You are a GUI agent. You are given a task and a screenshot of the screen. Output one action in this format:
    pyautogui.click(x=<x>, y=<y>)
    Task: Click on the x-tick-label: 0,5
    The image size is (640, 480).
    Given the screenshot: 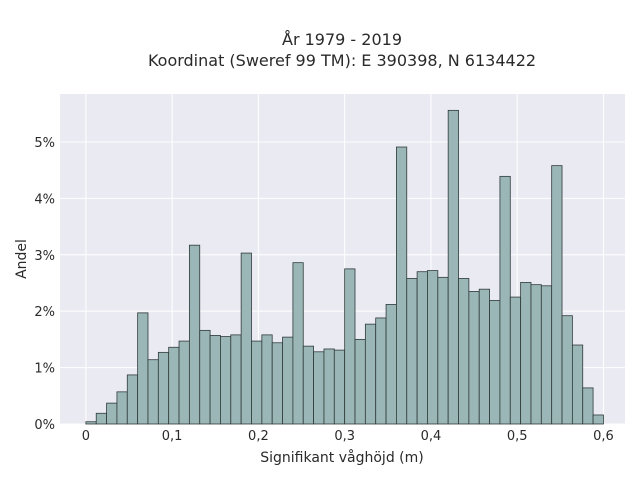 What is the action you would take?
    pyautogui.click(x=517, y=436)
    